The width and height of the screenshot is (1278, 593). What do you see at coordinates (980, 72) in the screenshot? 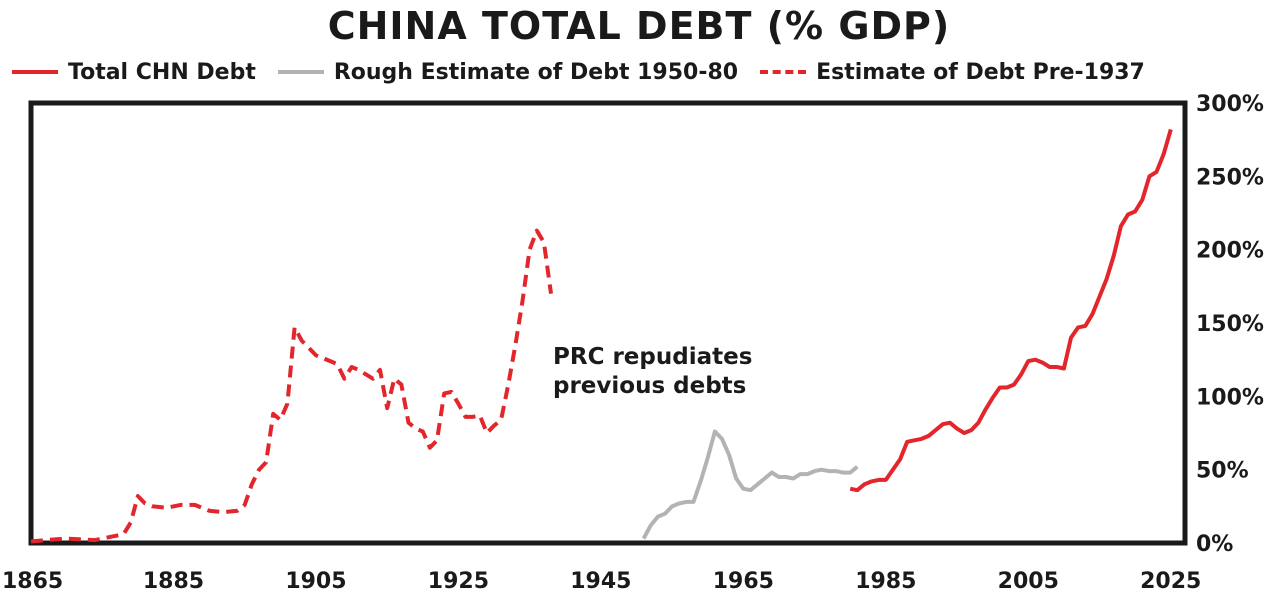
I see `legend-label-pre-1937: Estimate of Debt Pre-1937` at bounding box center [980, 72].